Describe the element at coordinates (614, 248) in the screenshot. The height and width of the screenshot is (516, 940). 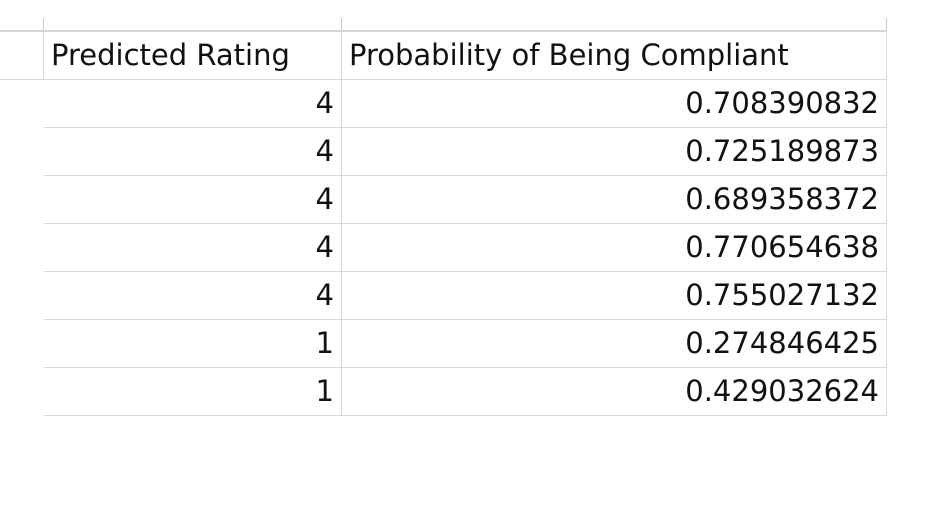
I see `probability-cell: 0.770654638` at that location.